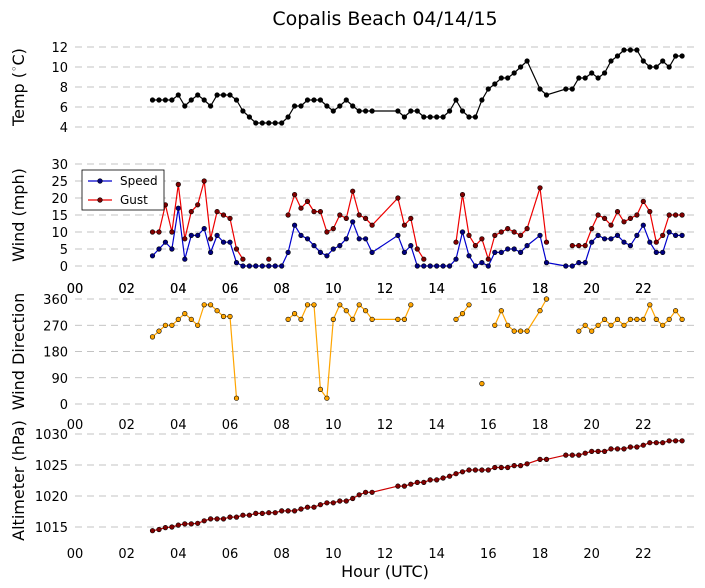  I want to click on x-tick-label: 12, so click(385, 425).